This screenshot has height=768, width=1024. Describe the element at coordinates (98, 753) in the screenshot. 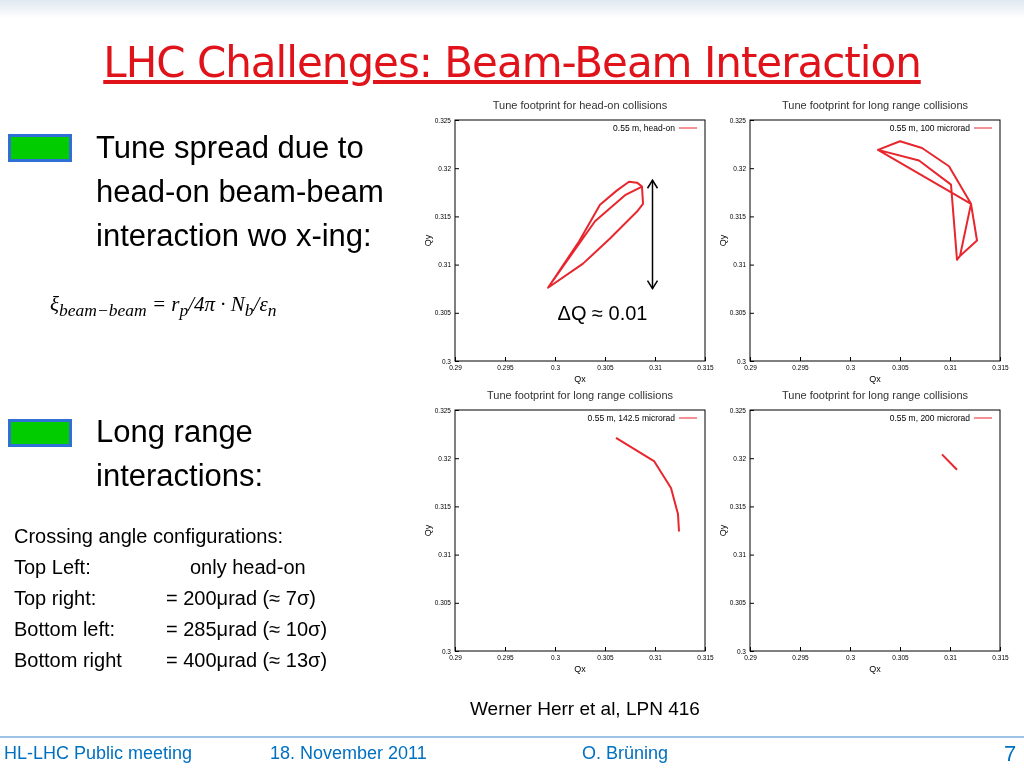

I see `text: HL-LHC Public meeting` at that location.